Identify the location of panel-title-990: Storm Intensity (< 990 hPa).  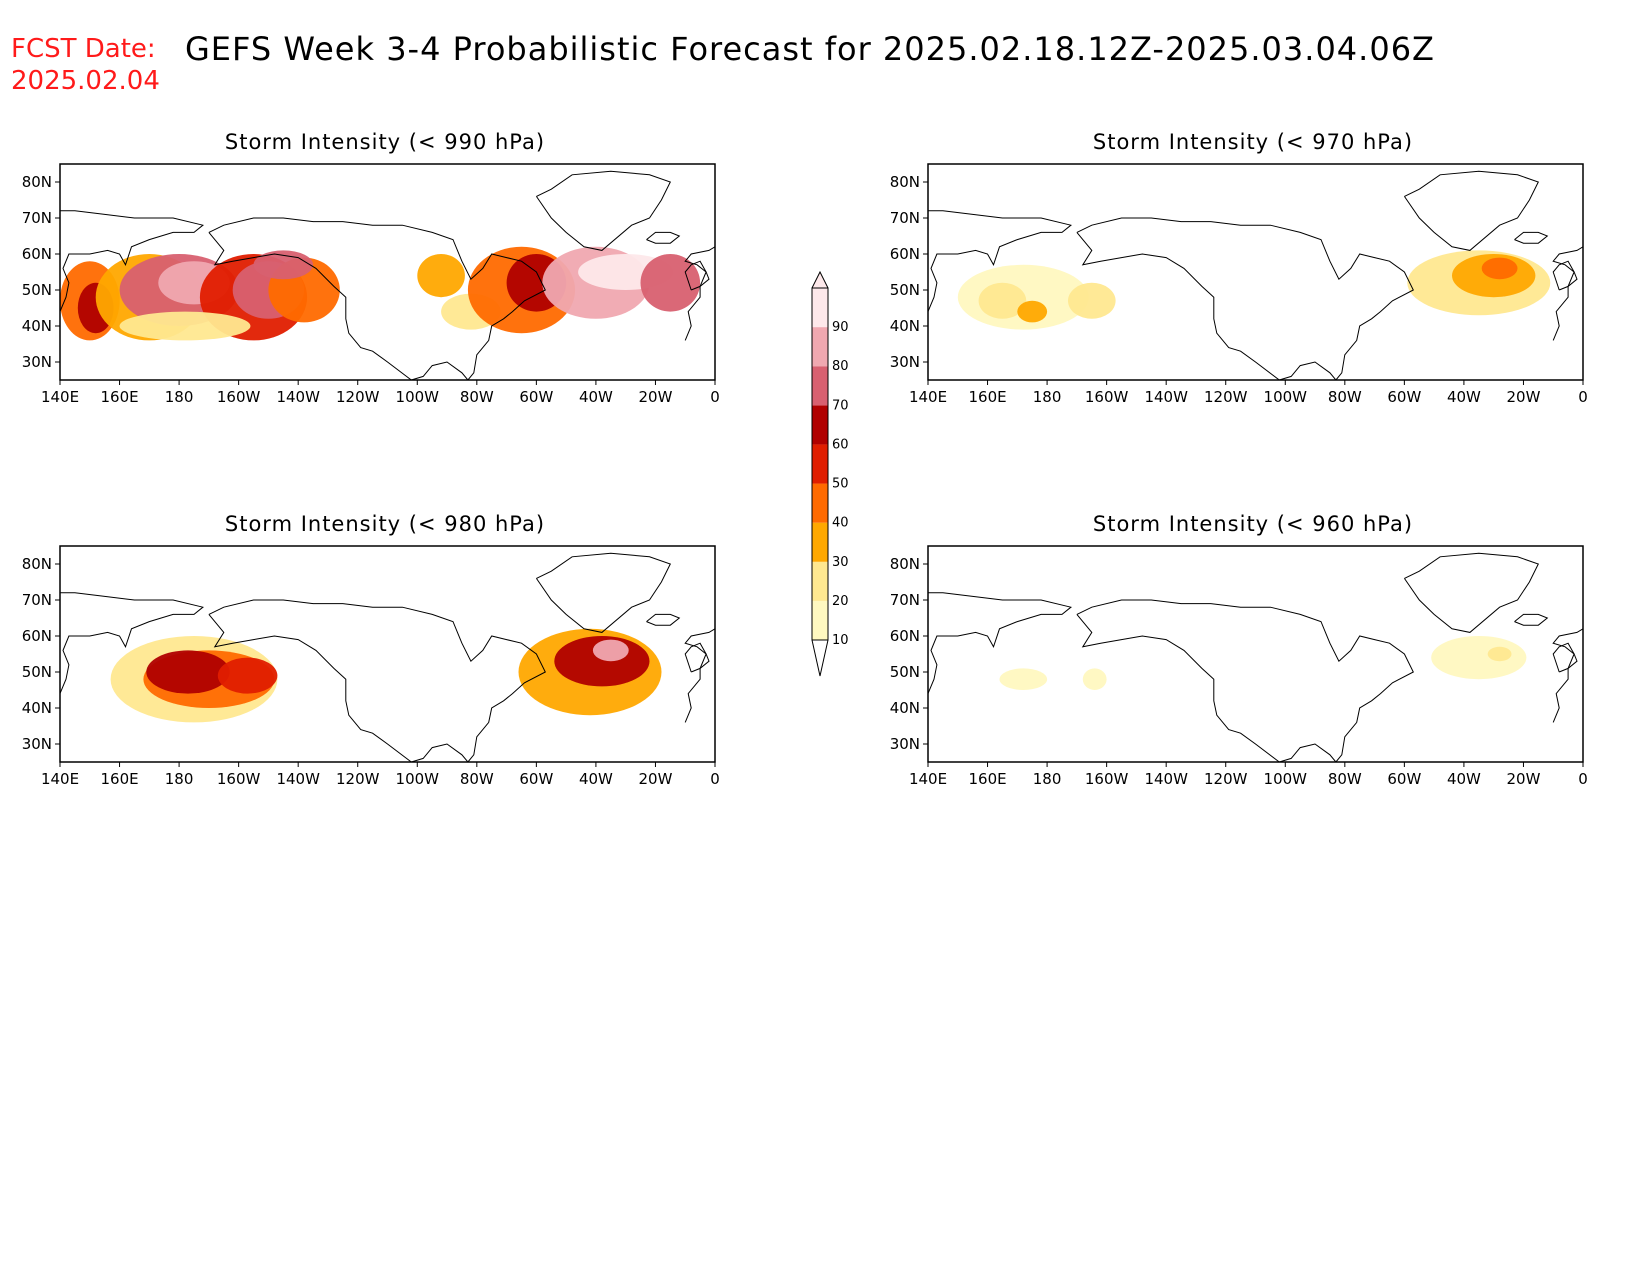
(385, 142).